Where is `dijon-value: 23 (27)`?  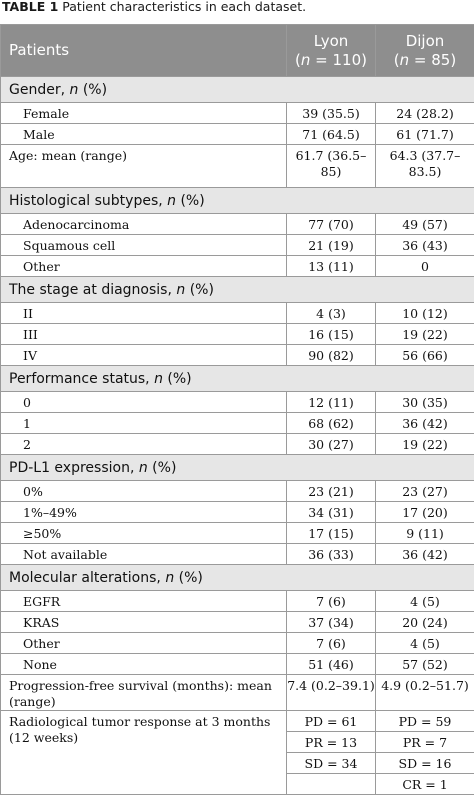
dijon-value: 23 (27) is located at coordinates (424, 491).